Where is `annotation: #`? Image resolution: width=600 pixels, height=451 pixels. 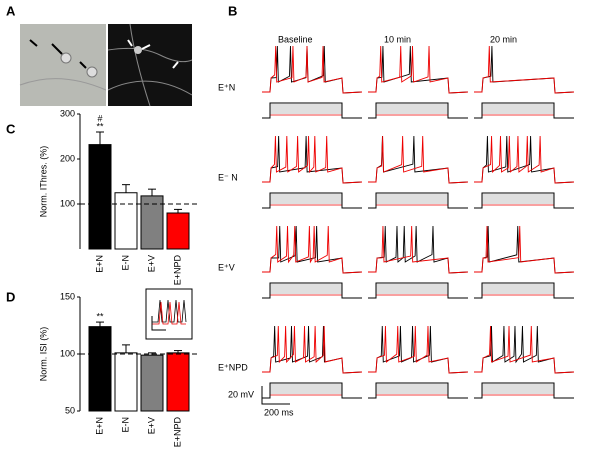
annotation: # is located at coordinates (99, 118).